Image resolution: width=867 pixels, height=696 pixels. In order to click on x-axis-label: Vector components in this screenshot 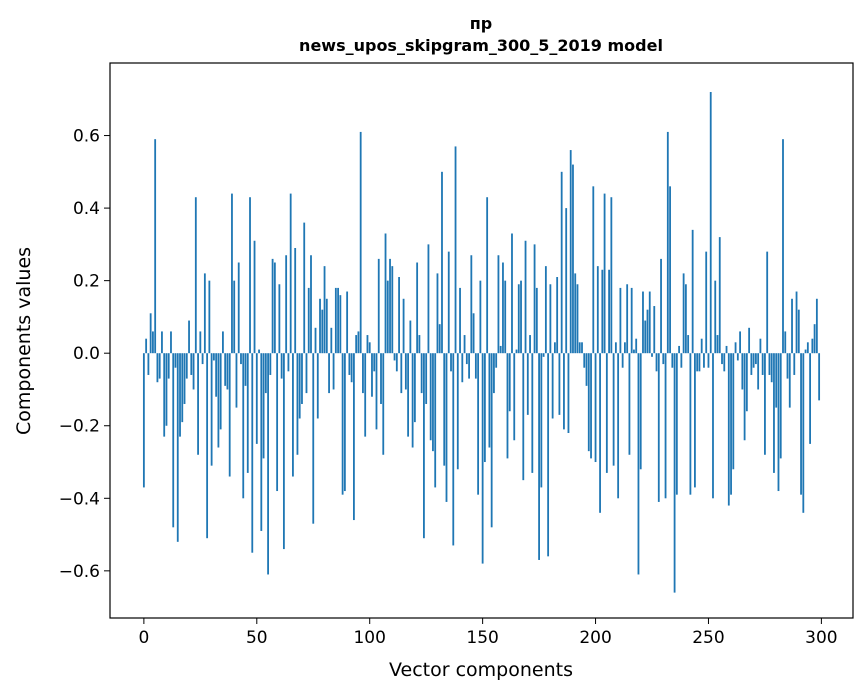, I will do `click(481, 670)`.